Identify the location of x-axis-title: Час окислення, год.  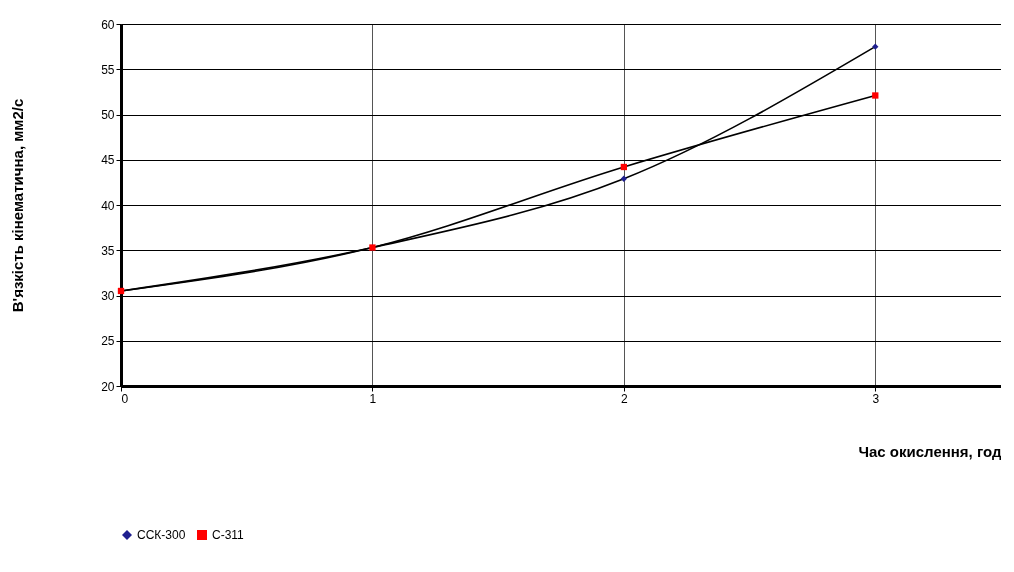
(930, 451).